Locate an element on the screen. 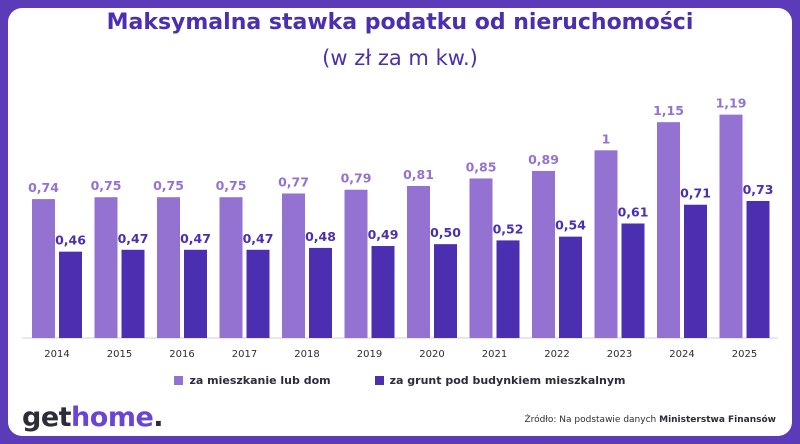 The height and width of the screenshot is (444, 800). legend-item-series-2: za grunt pod budynkiem mieszkalnym is located at coordinates (500, 380).